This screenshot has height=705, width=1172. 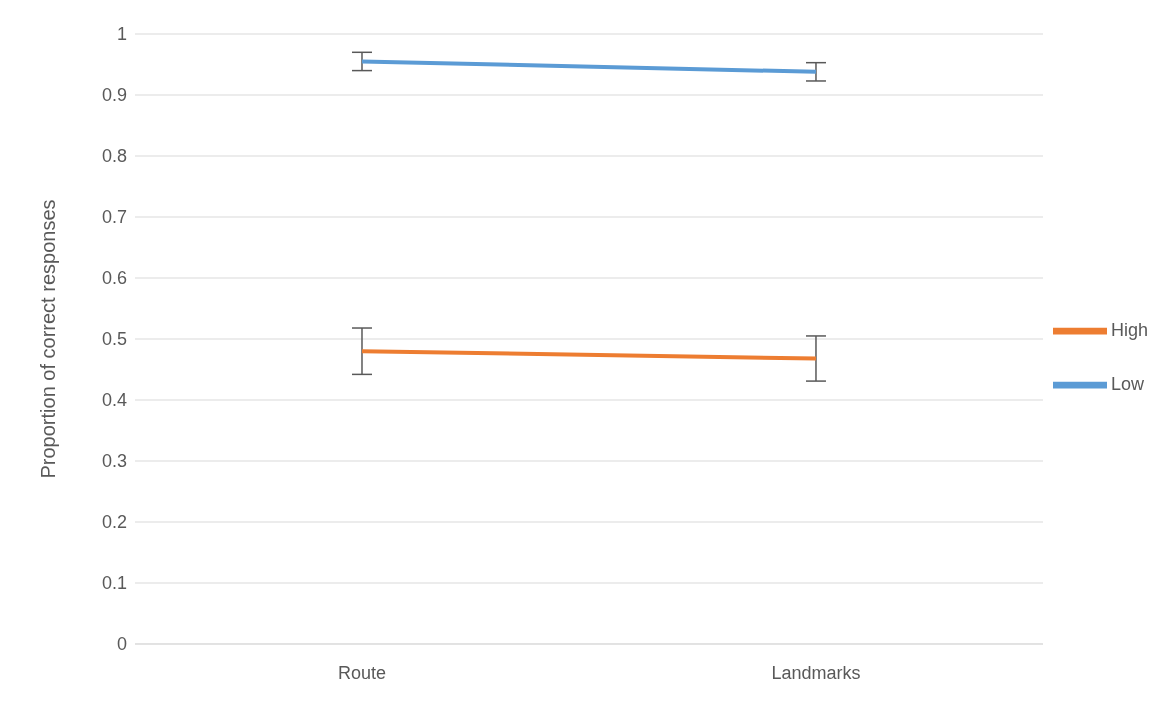 I want to click on x-tick-label: Route, so click(x=362, y=672).